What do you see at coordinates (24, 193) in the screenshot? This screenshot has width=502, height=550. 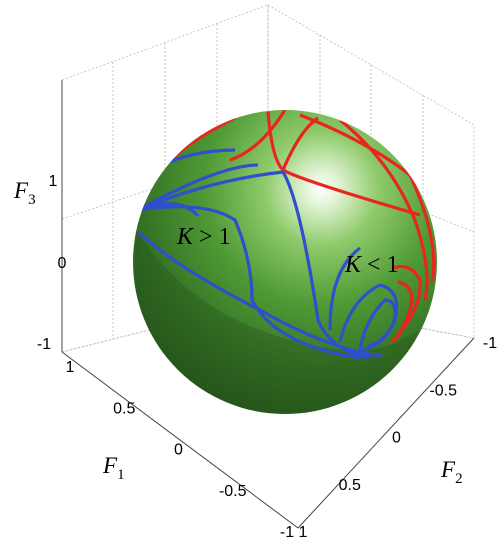 I see `z-axis-title: F3` at bounding box center [24, 193].